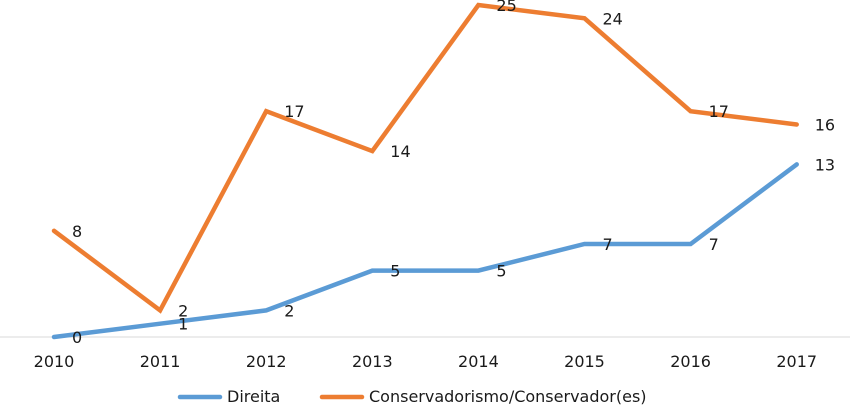 Image resolution: width=850 pixels, height=411 pixels. What do you see at coordinates (825, 164) in the screenshot?
I see `data-label-direita-2017: 13` at bounding box center [825, 164].